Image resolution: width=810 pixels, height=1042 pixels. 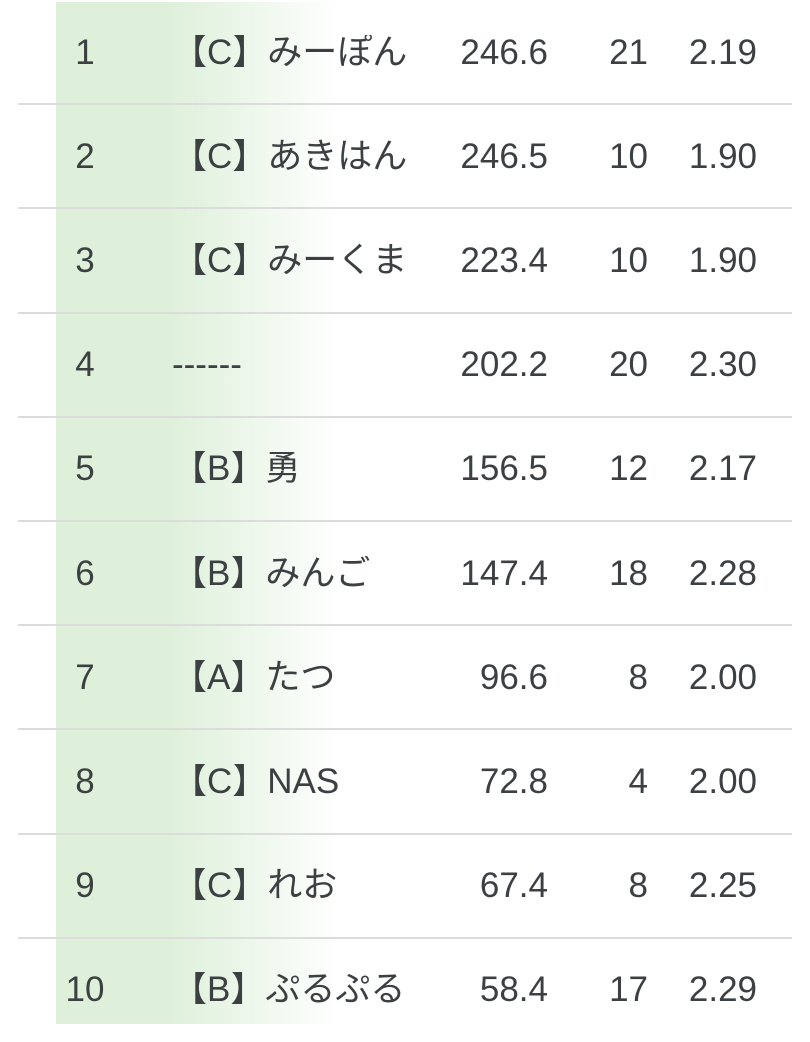 What do you see at coordinates (405, 782) in the screenshot?
I see `ranking-row-8: 8 【C】NAS 72.8 4 2.00` at bounding box center [405, 782].